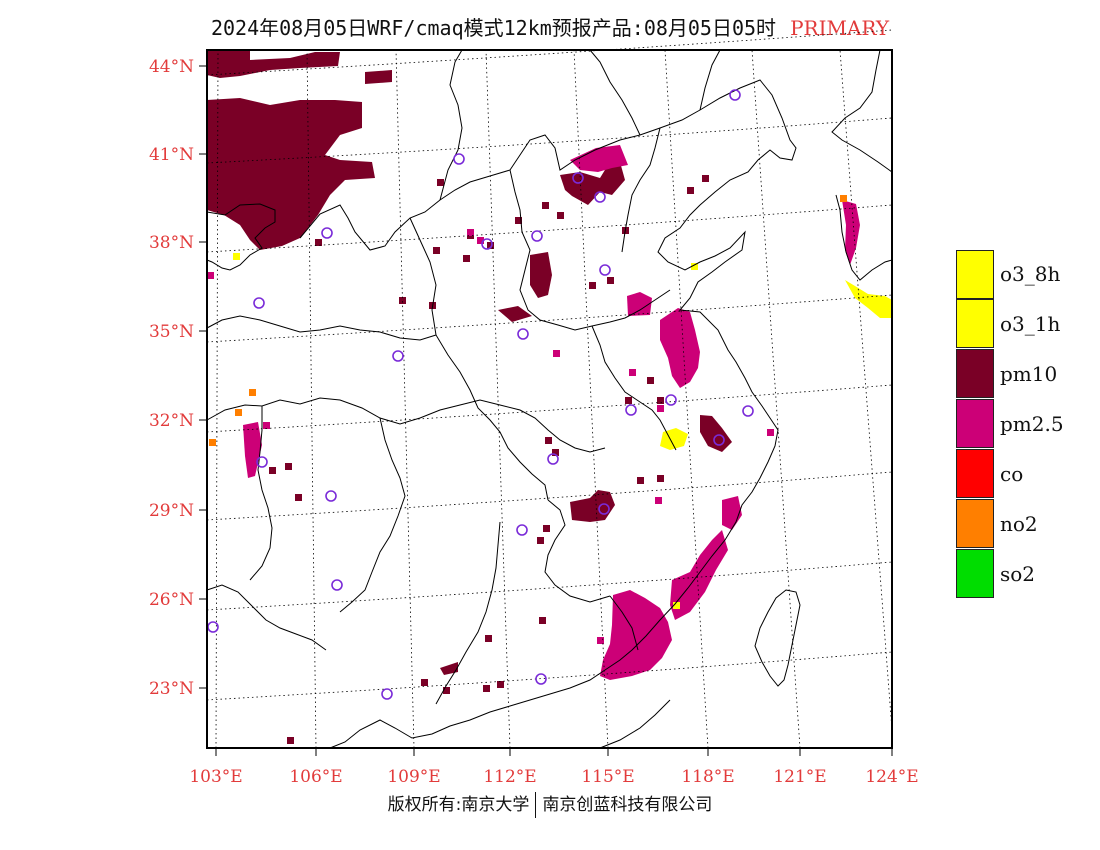 This screenshot has height=850, width=1100. I want to click on legend-item: o3_1h, so click(1010, 324).